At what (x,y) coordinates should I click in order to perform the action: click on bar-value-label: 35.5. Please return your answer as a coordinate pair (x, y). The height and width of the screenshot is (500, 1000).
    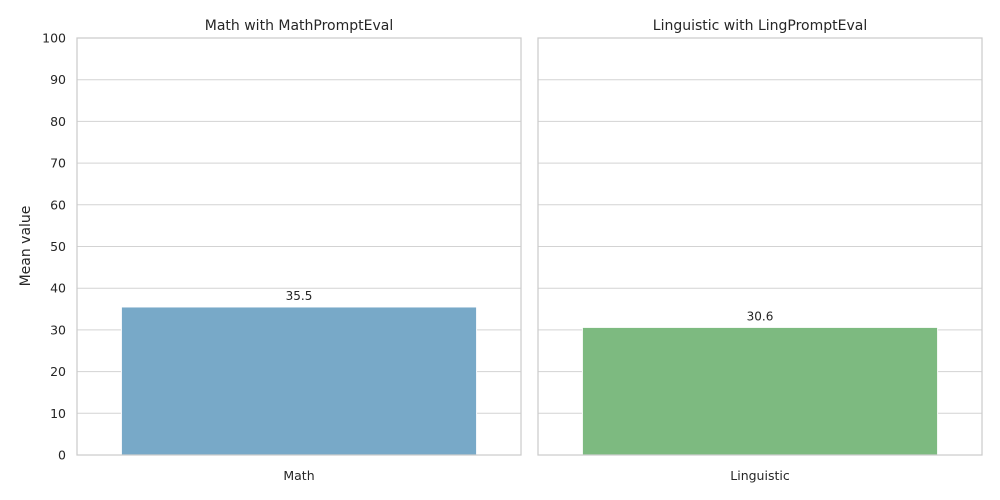
    Looking at the image, I should click on (299, 296).